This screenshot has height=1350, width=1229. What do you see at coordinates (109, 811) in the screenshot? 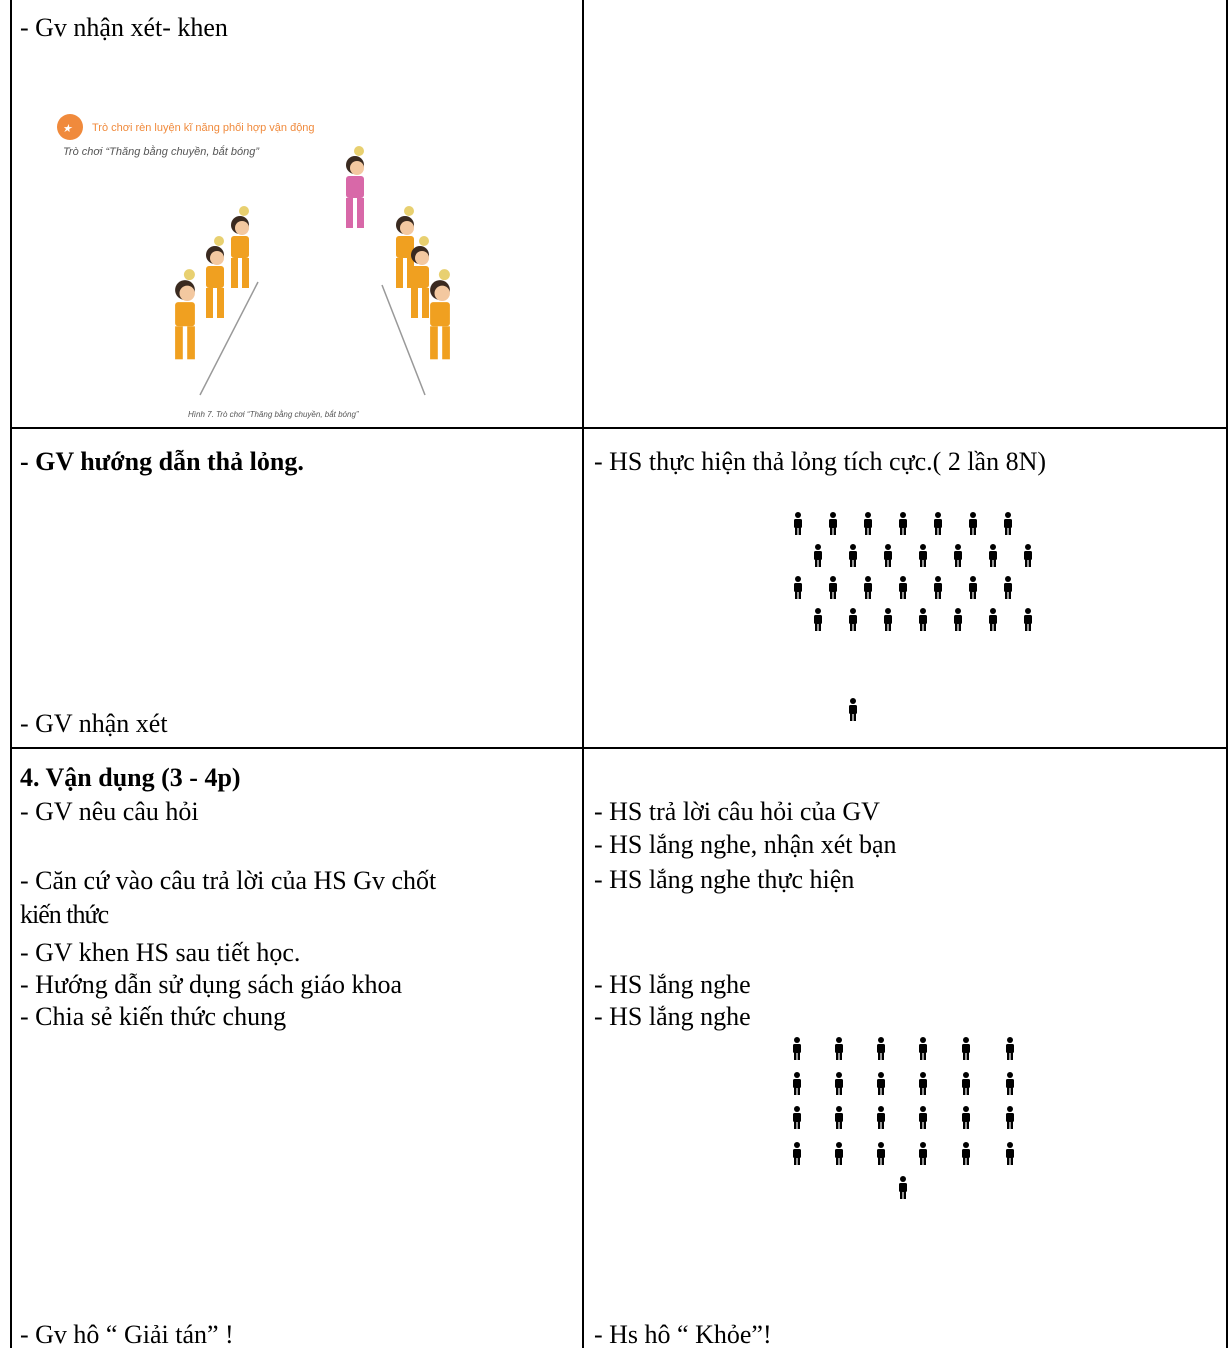
I see `text: - GV nêu câu hỏi` at bounding box center [109, 811].